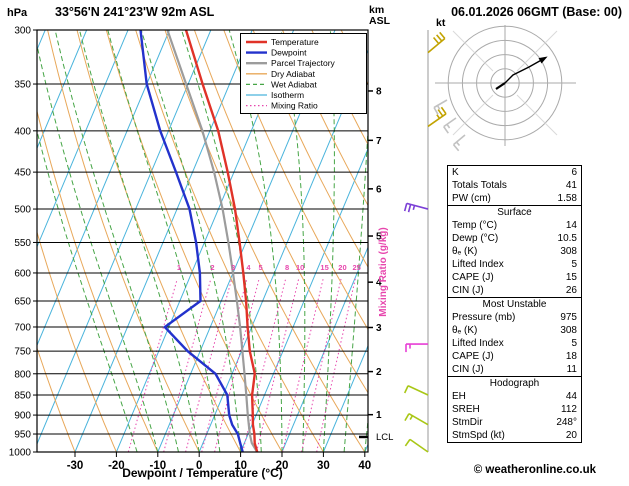  I want to click on lcl-label: LCL, so click(384, 437).